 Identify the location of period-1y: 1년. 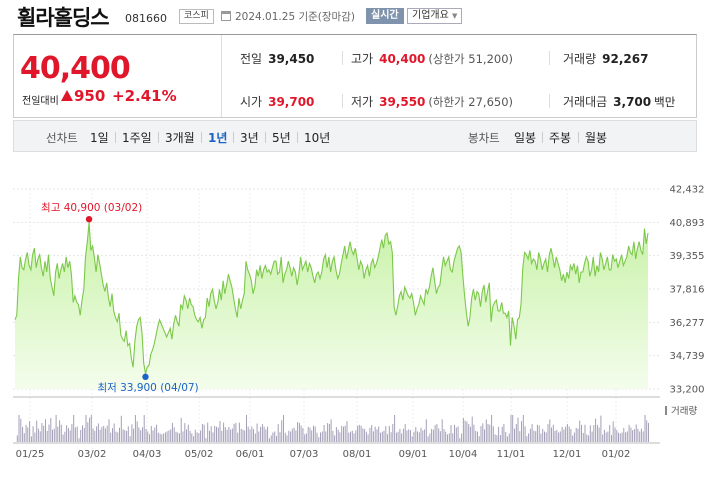
(218, 138).